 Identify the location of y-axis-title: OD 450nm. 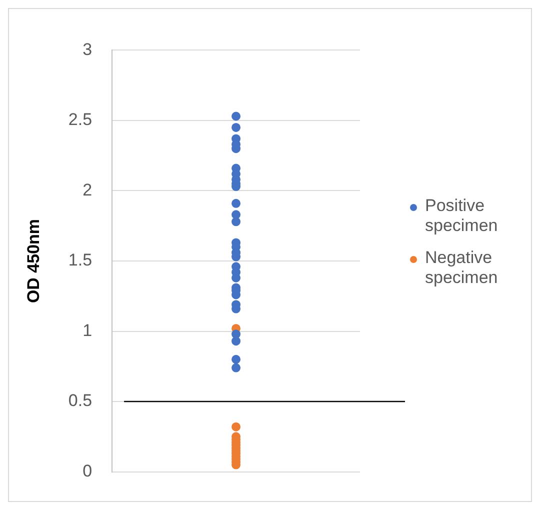
(33, 261).